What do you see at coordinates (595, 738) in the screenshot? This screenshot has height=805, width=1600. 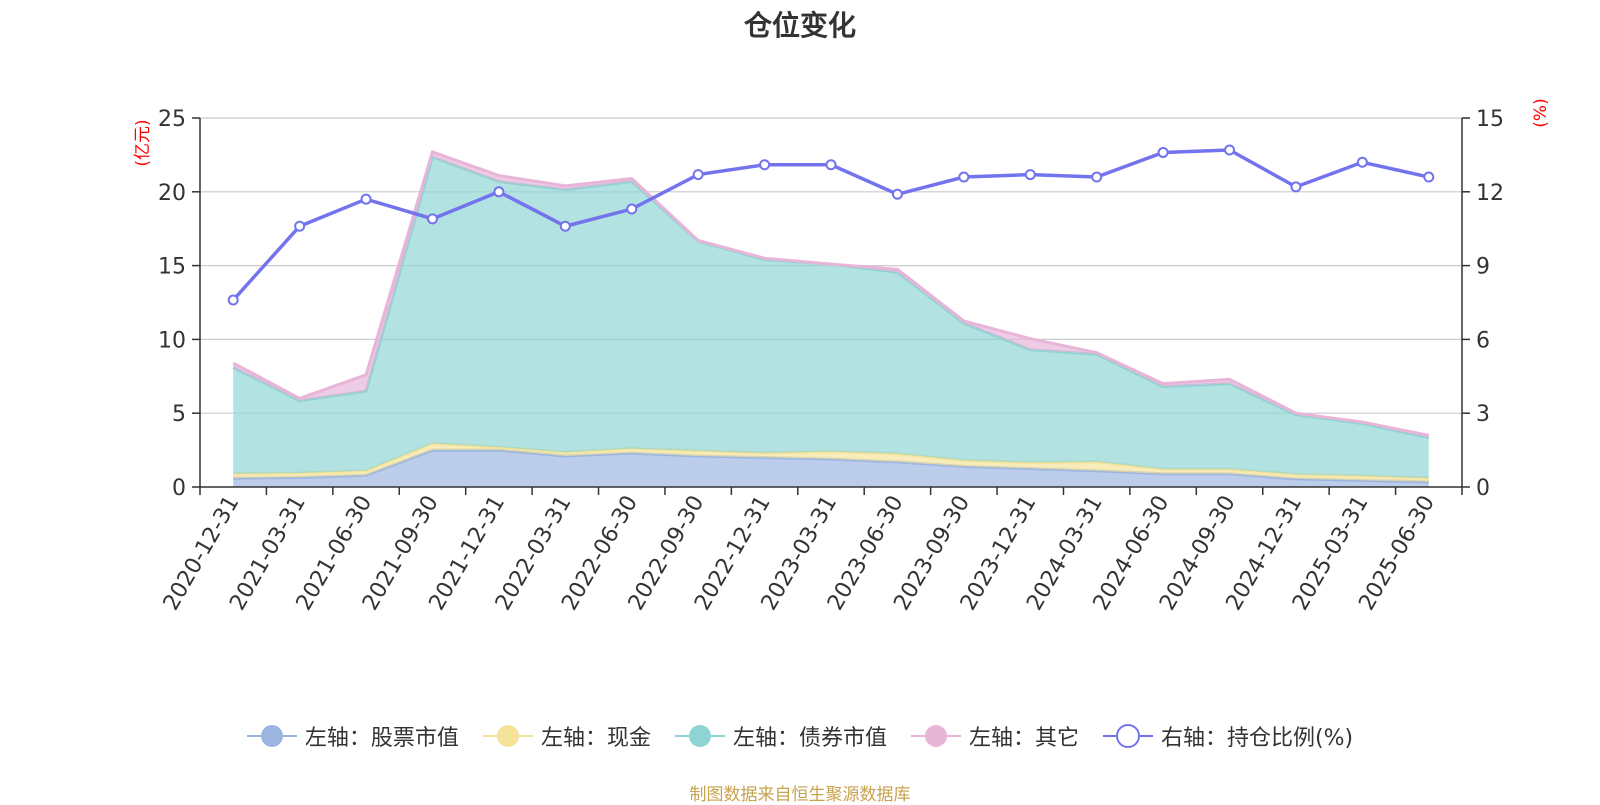 I see `legend-label: 左轴：现金` at bounding box center [595, 738].